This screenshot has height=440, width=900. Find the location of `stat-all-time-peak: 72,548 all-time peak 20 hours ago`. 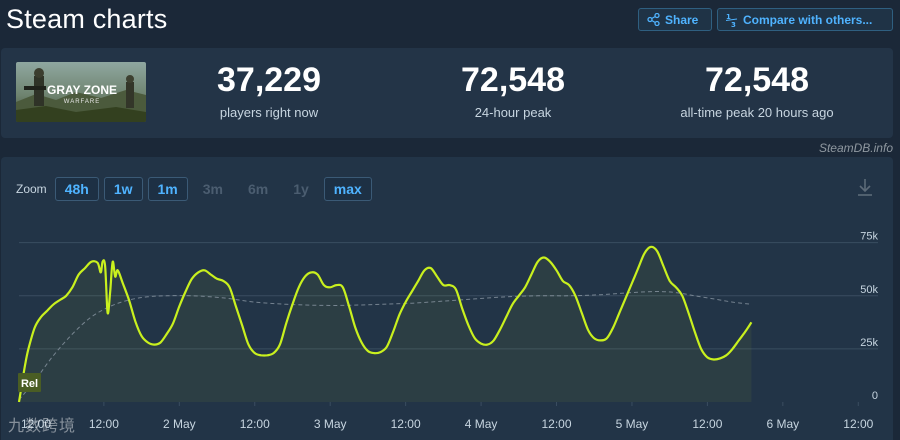

stat-all-time-peak: 72,548 all-time peak 20 hours ago is located at coordinates (757, 90).